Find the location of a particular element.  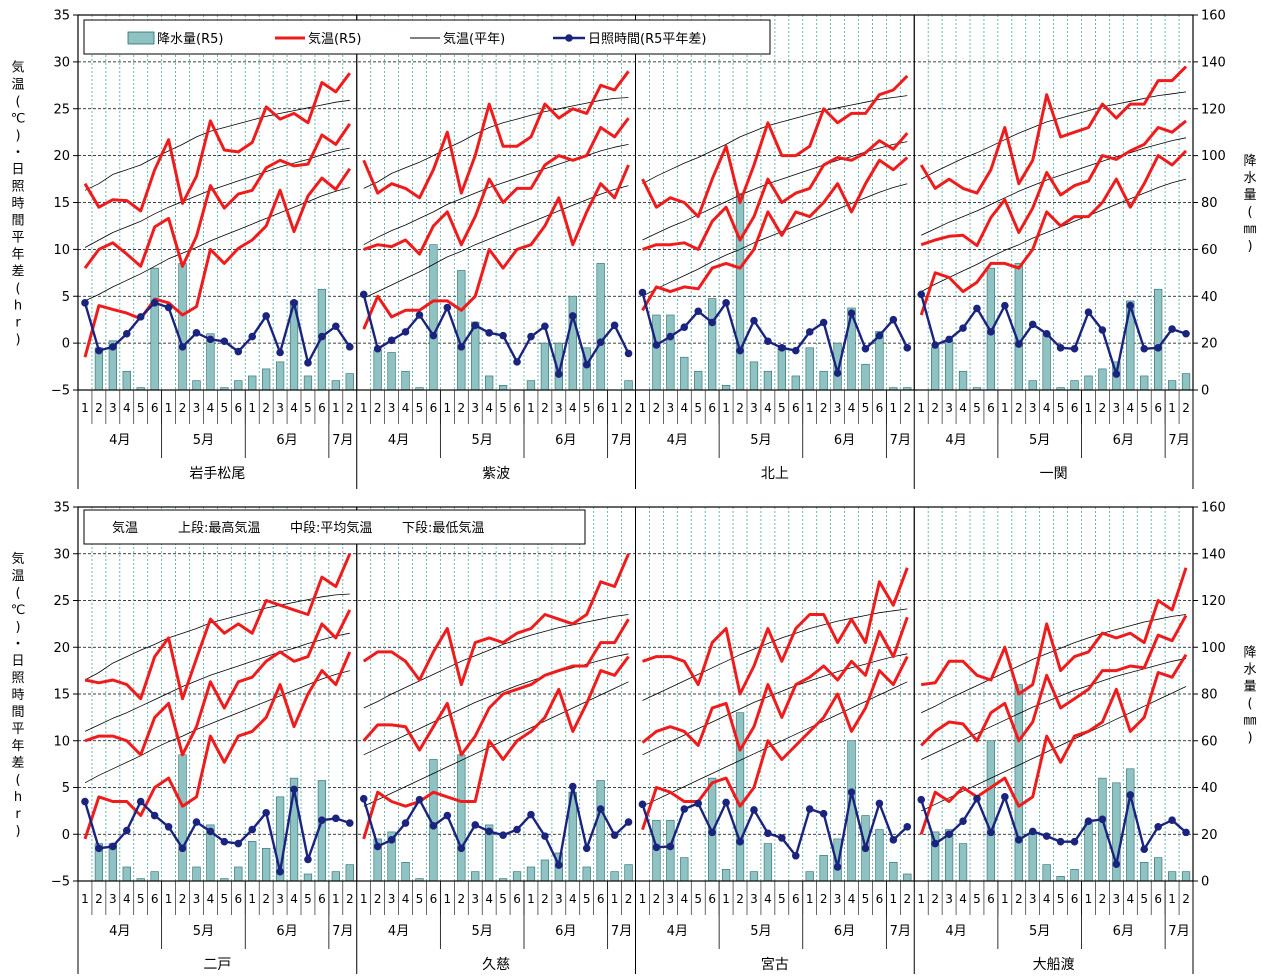

left-axis-title-char: 照 is located at coordinates (17, 678).